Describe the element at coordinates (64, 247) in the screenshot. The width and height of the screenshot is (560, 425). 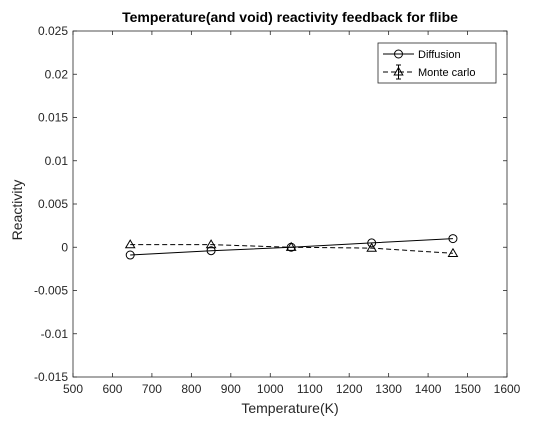
I see `y-tick-label: 0` at that location.